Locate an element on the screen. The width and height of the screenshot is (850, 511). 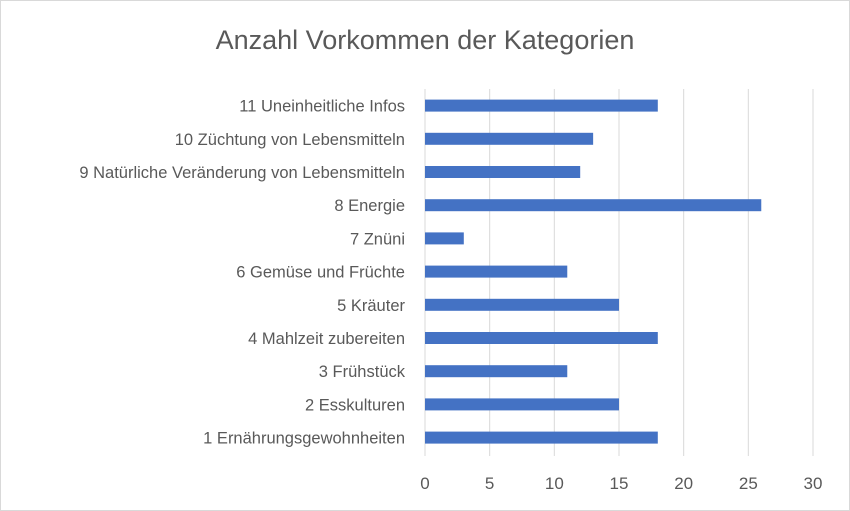
category-label: 6 Gemüse und Früchte is located at coordinates (320, 273).